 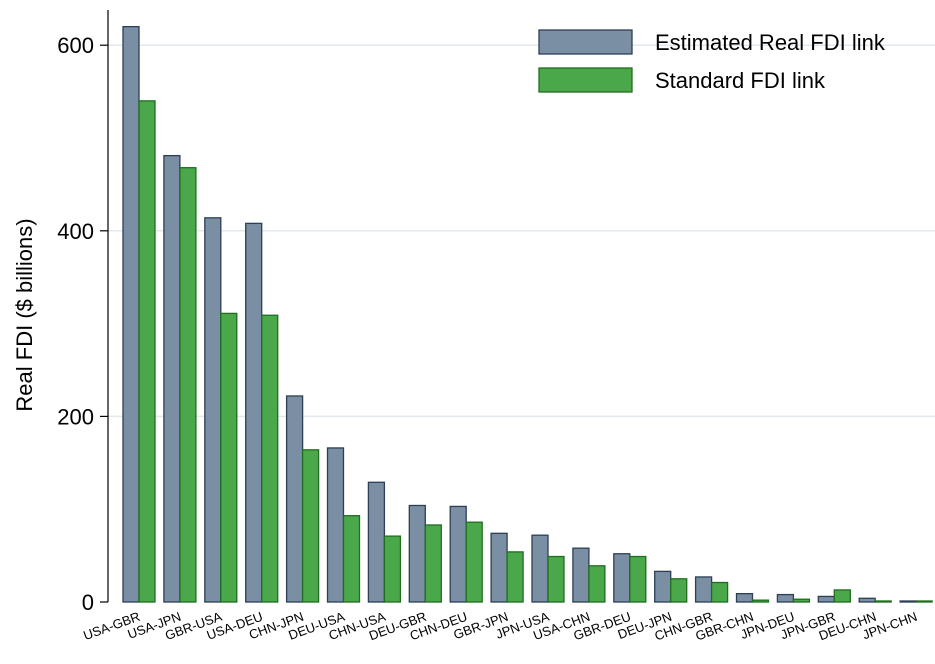 I want to click on legend-label-estimated: Estimated Real FDI link, so click(x=770, y=42).